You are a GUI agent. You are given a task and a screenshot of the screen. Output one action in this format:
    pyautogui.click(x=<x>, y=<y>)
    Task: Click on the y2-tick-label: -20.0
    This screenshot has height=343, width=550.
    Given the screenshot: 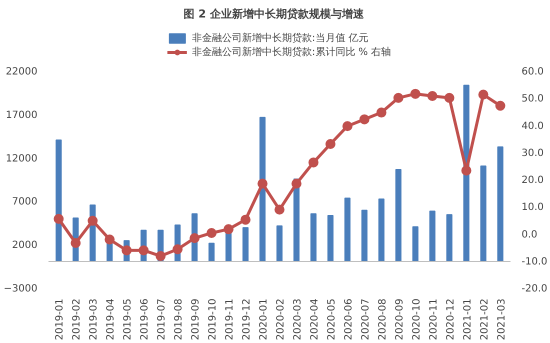 What is the action you would take?
    pyautogui.click(x=535, y=289)
    